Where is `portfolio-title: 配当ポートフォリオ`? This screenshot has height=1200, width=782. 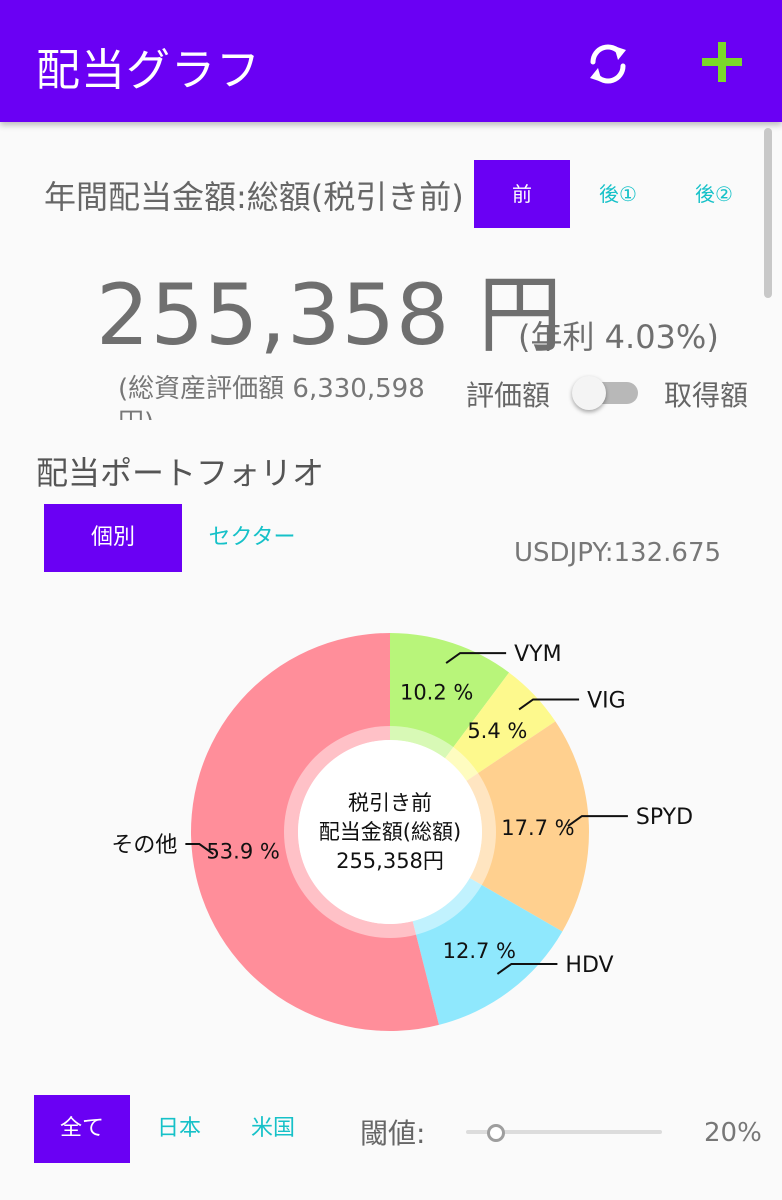 portfolio-title: 配当ポートフォリオ is located at coordinates (180, 473).